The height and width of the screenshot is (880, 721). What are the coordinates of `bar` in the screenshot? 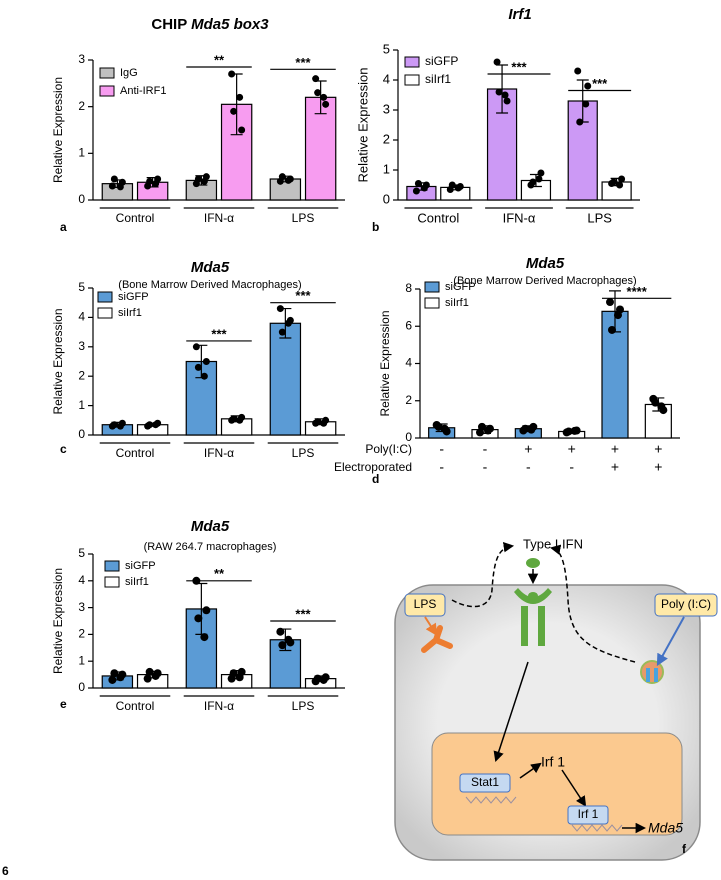 It's located at (285, 379).